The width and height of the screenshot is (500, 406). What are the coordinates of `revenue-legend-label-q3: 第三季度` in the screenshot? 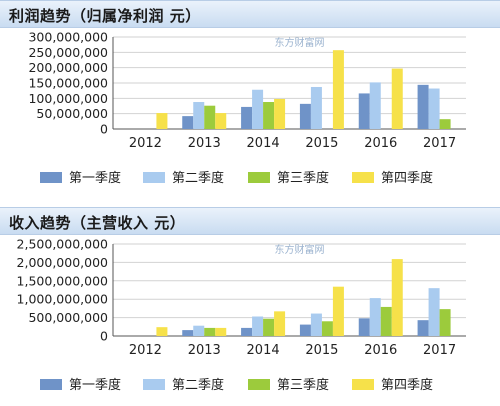 It's located at (303, 385).